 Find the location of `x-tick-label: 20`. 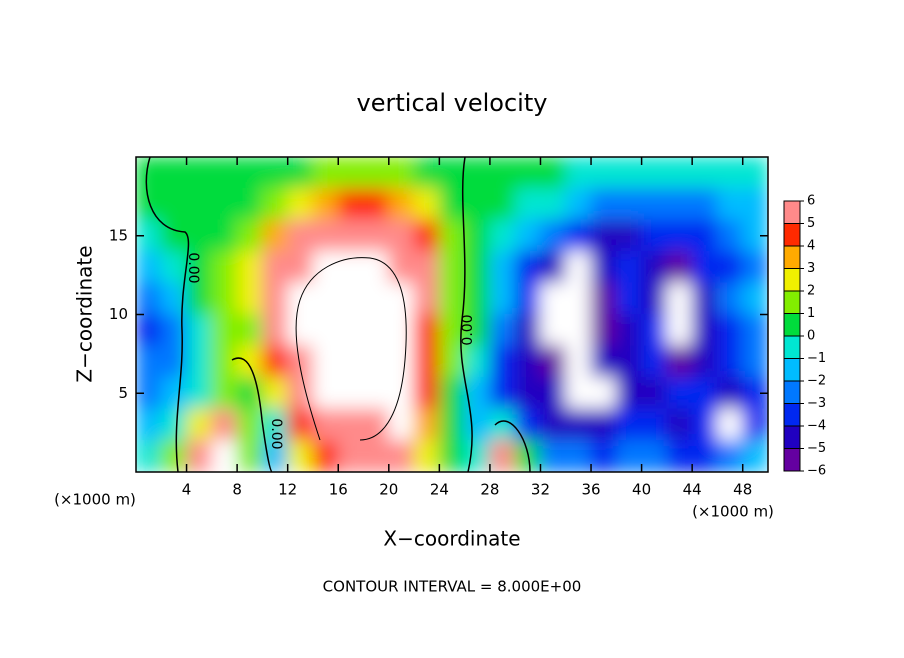

x-tick-label: 20 is located at coordinates (388, 490).